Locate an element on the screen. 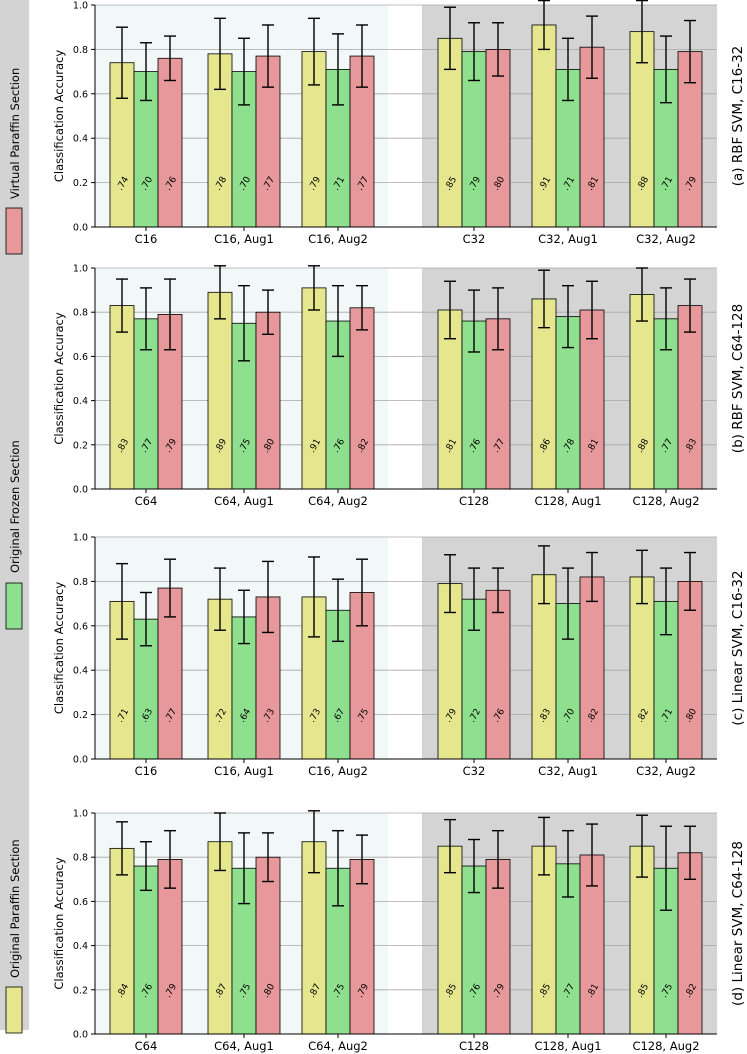 This screenshot has height=1054, width=747. legend-label-original-paraffin: Original Paraffin Section is located at coordinates (15, 908).